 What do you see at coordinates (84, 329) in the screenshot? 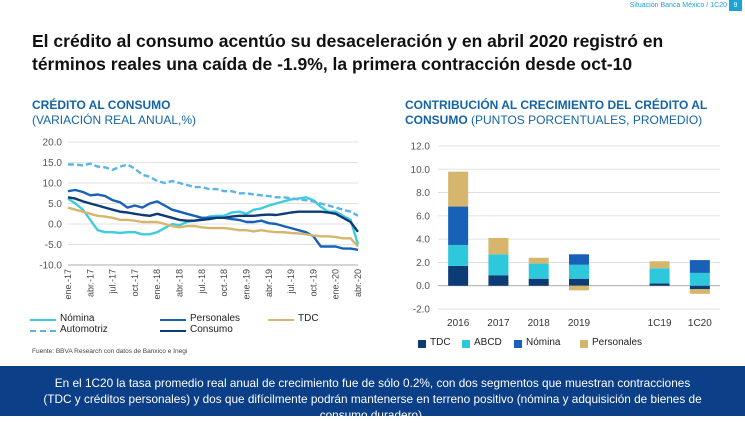
I see `legend-label-automotriz: Automotriz` at bounding box center [84, 329].